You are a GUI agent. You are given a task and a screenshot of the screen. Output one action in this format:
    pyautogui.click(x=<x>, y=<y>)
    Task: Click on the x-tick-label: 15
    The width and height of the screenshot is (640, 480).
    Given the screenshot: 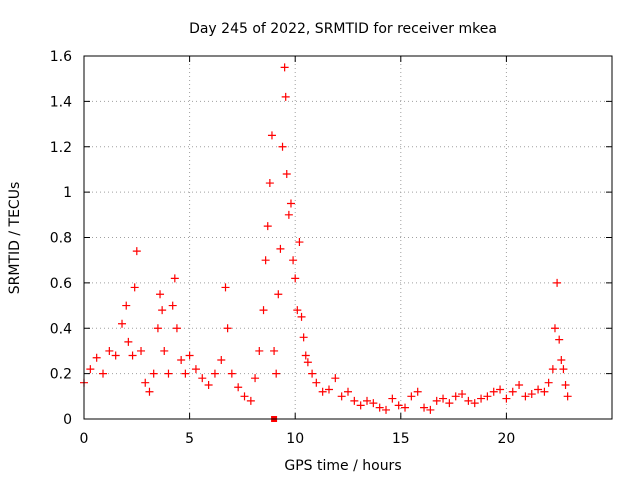 What is the action you would take?
    pyautogui.click(x=401, y=439)
    